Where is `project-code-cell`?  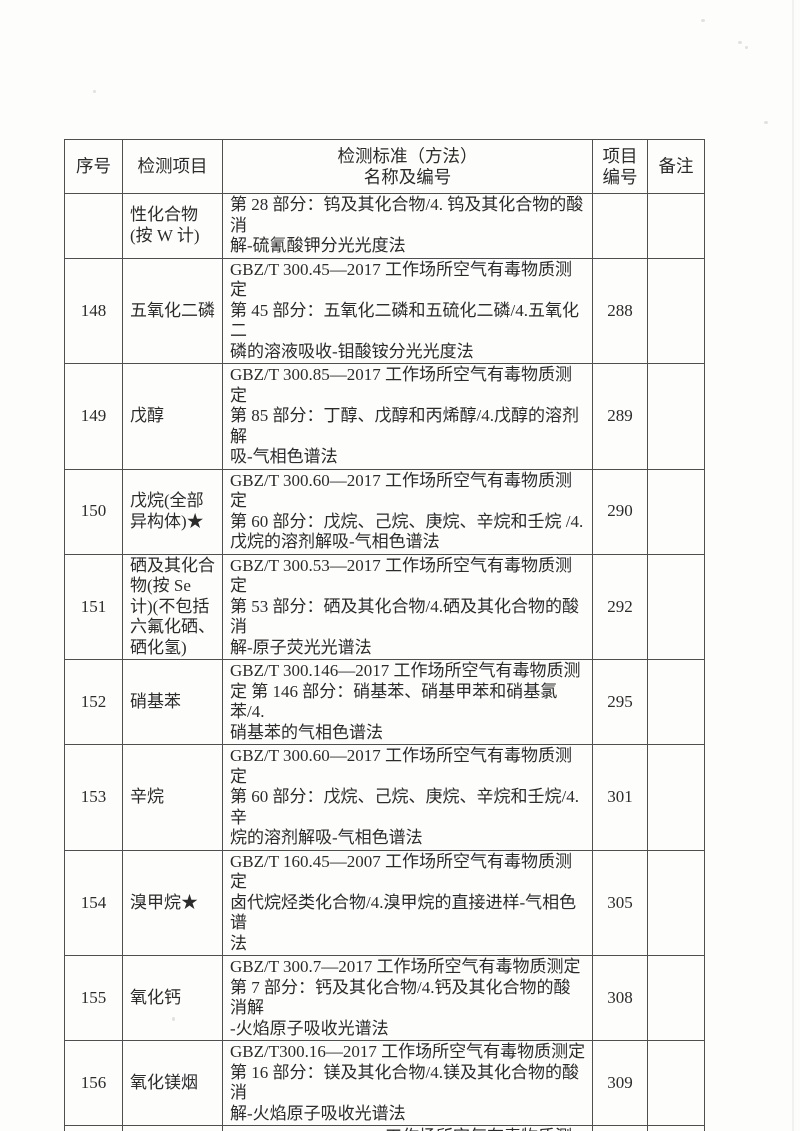 project-code-cell is located at coordinates (620, 226).